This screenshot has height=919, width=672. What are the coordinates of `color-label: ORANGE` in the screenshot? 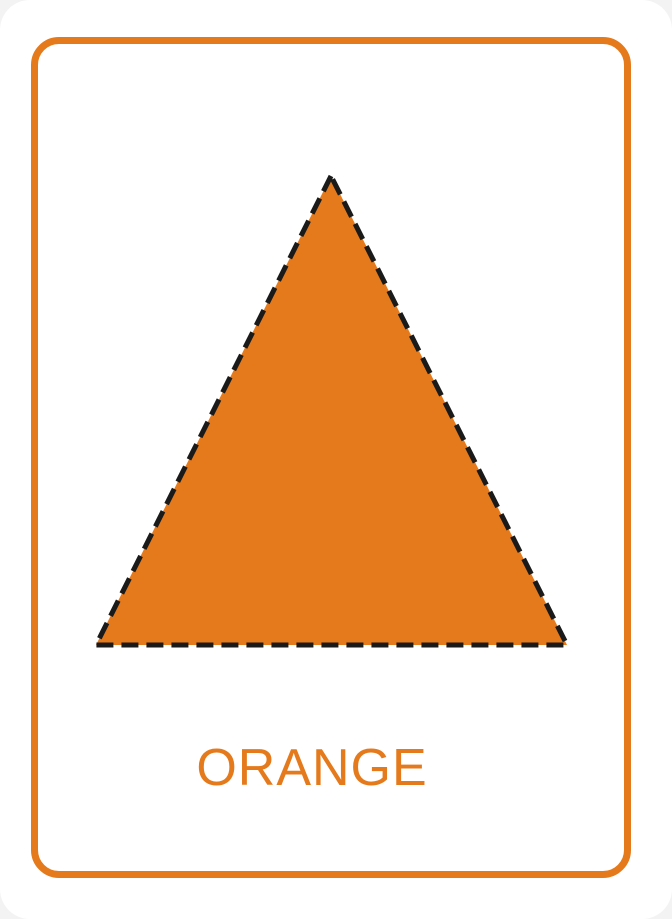 It's located at (312, 768).